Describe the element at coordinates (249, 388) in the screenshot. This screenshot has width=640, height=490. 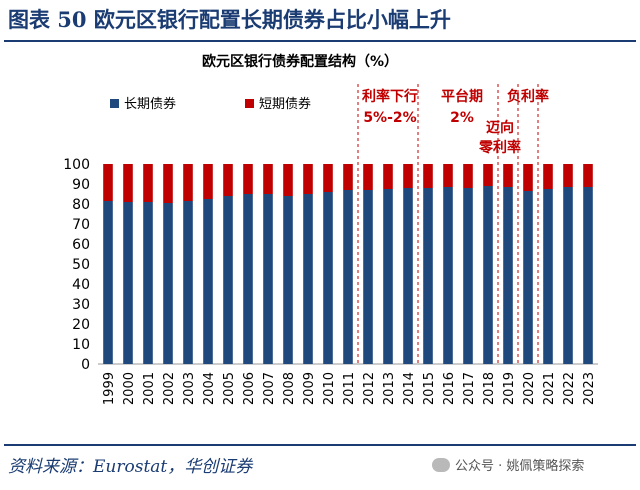
I see `x-tick-label: 2006` at that location.